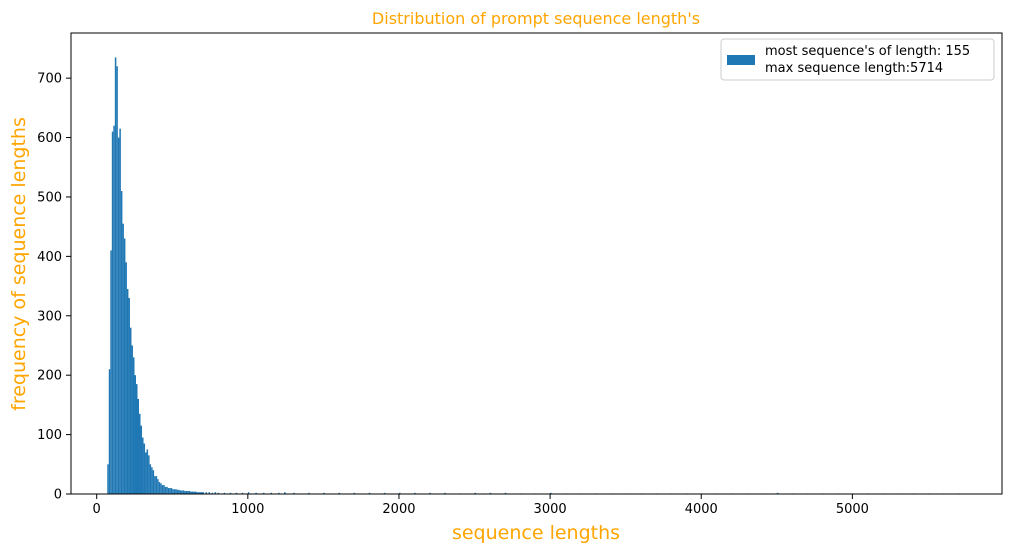 The width and height of the screenshot is (1010, 552). I want to click on x-tick-label: 3000, so click(550, 509).